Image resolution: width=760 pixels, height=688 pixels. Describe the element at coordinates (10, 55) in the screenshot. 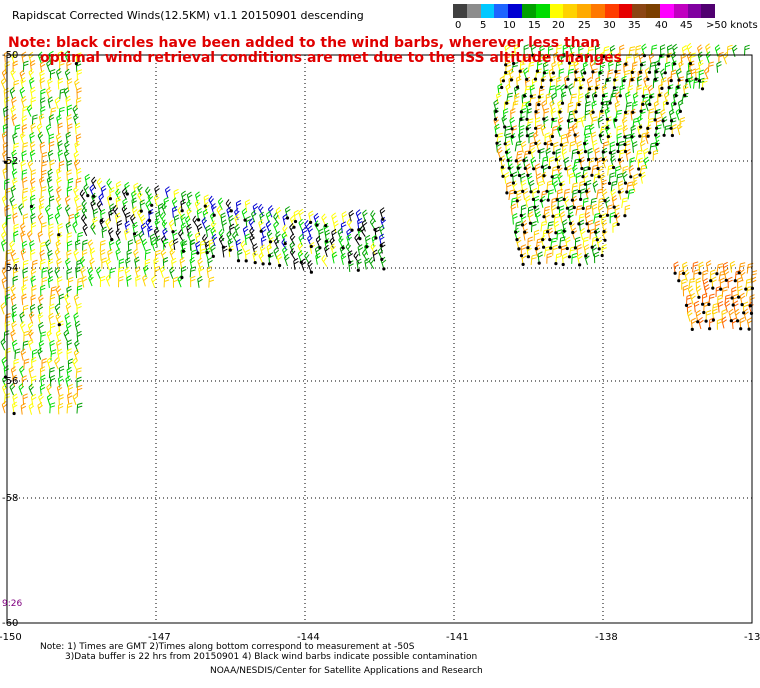

I see `lat-tick-label: -50` at that location.